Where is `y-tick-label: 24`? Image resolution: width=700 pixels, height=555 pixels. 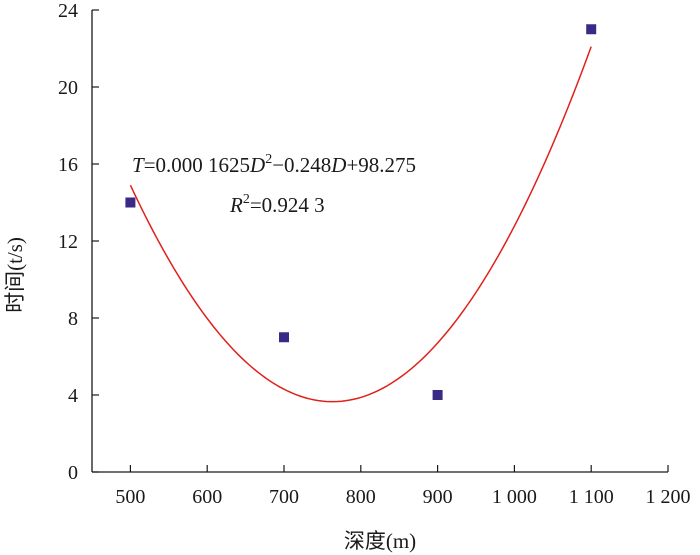
y-tick-label: 24 is located at coordinates (68, 11).